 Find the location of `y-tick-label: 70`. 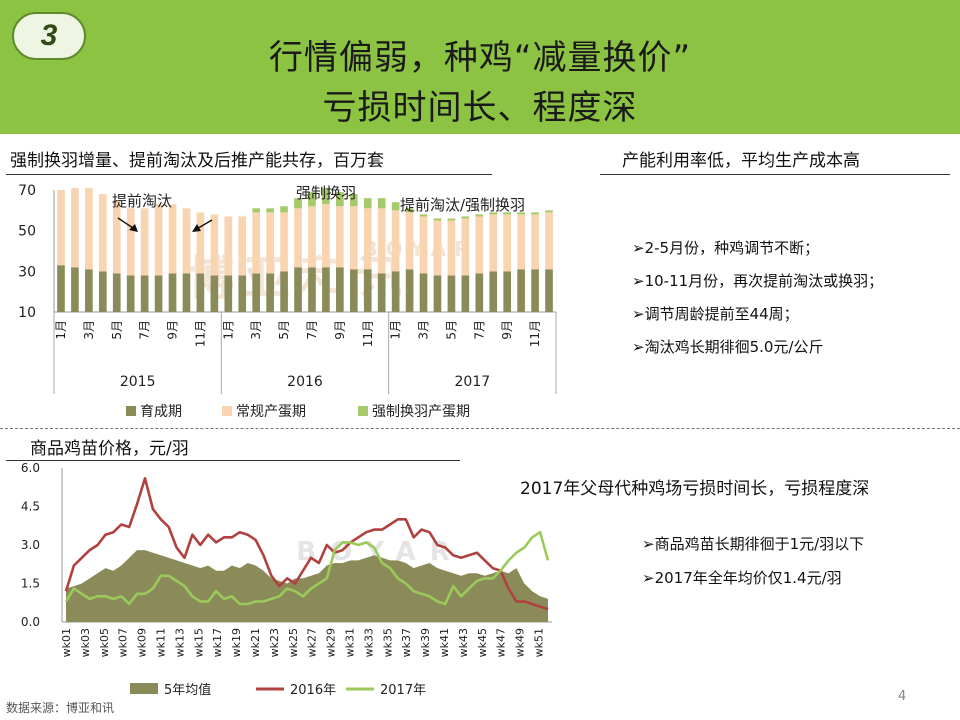

y-tick-label: 70 is located at coordinates (27, 191).